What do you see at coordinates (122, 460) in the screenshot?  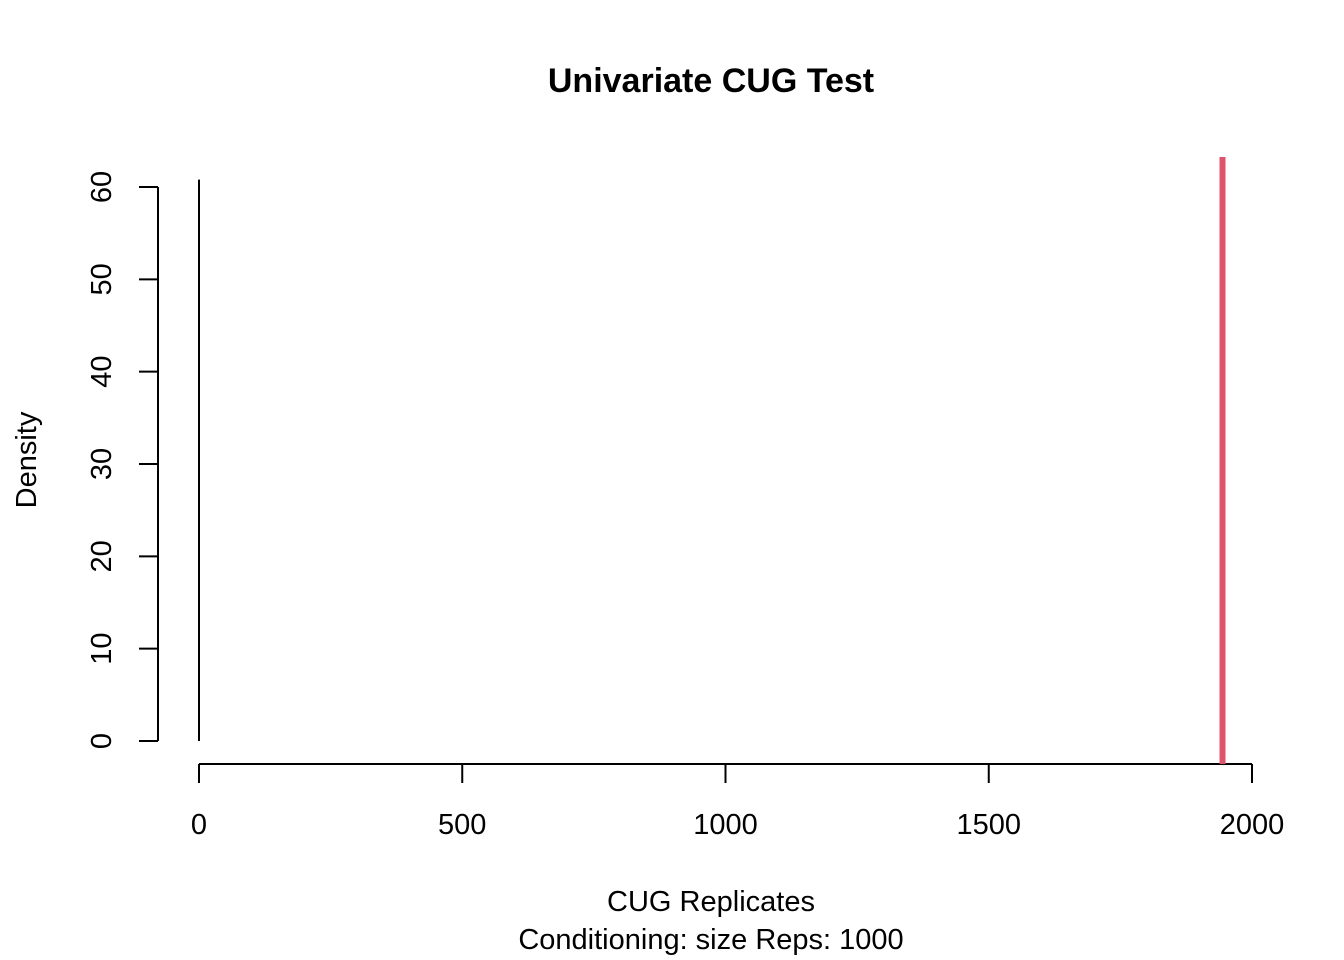 I see `y-axis: 0 10 20 30 40 50 60` at bounding box center [122, 460].